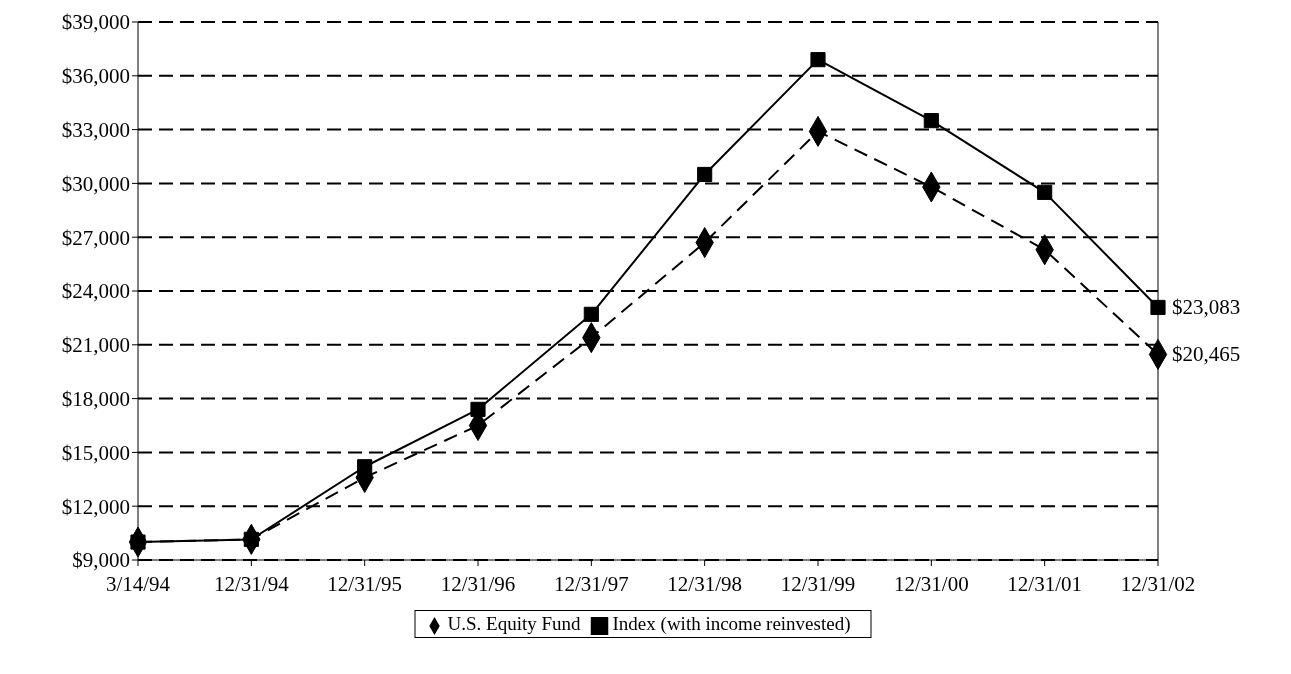  What do you see at coordinates (101, 560) in the screenshot?
I see `y-tick-label: $9,000` at bounding box center [101, 560].